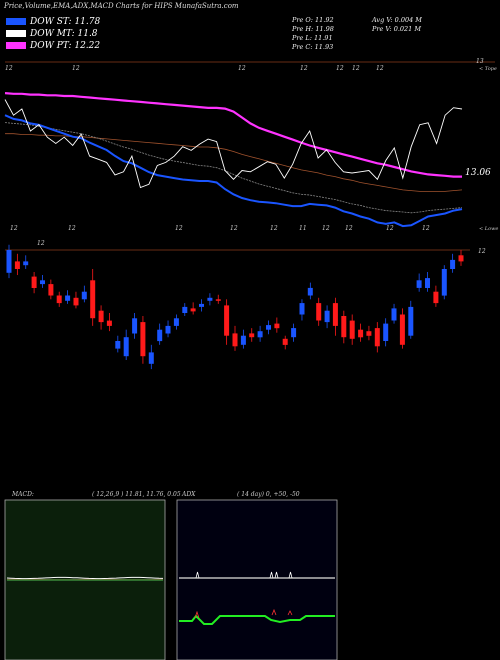 The height and width of the screenshot is (660, 500). What do you see at coordinates (303, 228) in the screenshot?
I see `date-tick: 11` at bounding box center [303, 228].